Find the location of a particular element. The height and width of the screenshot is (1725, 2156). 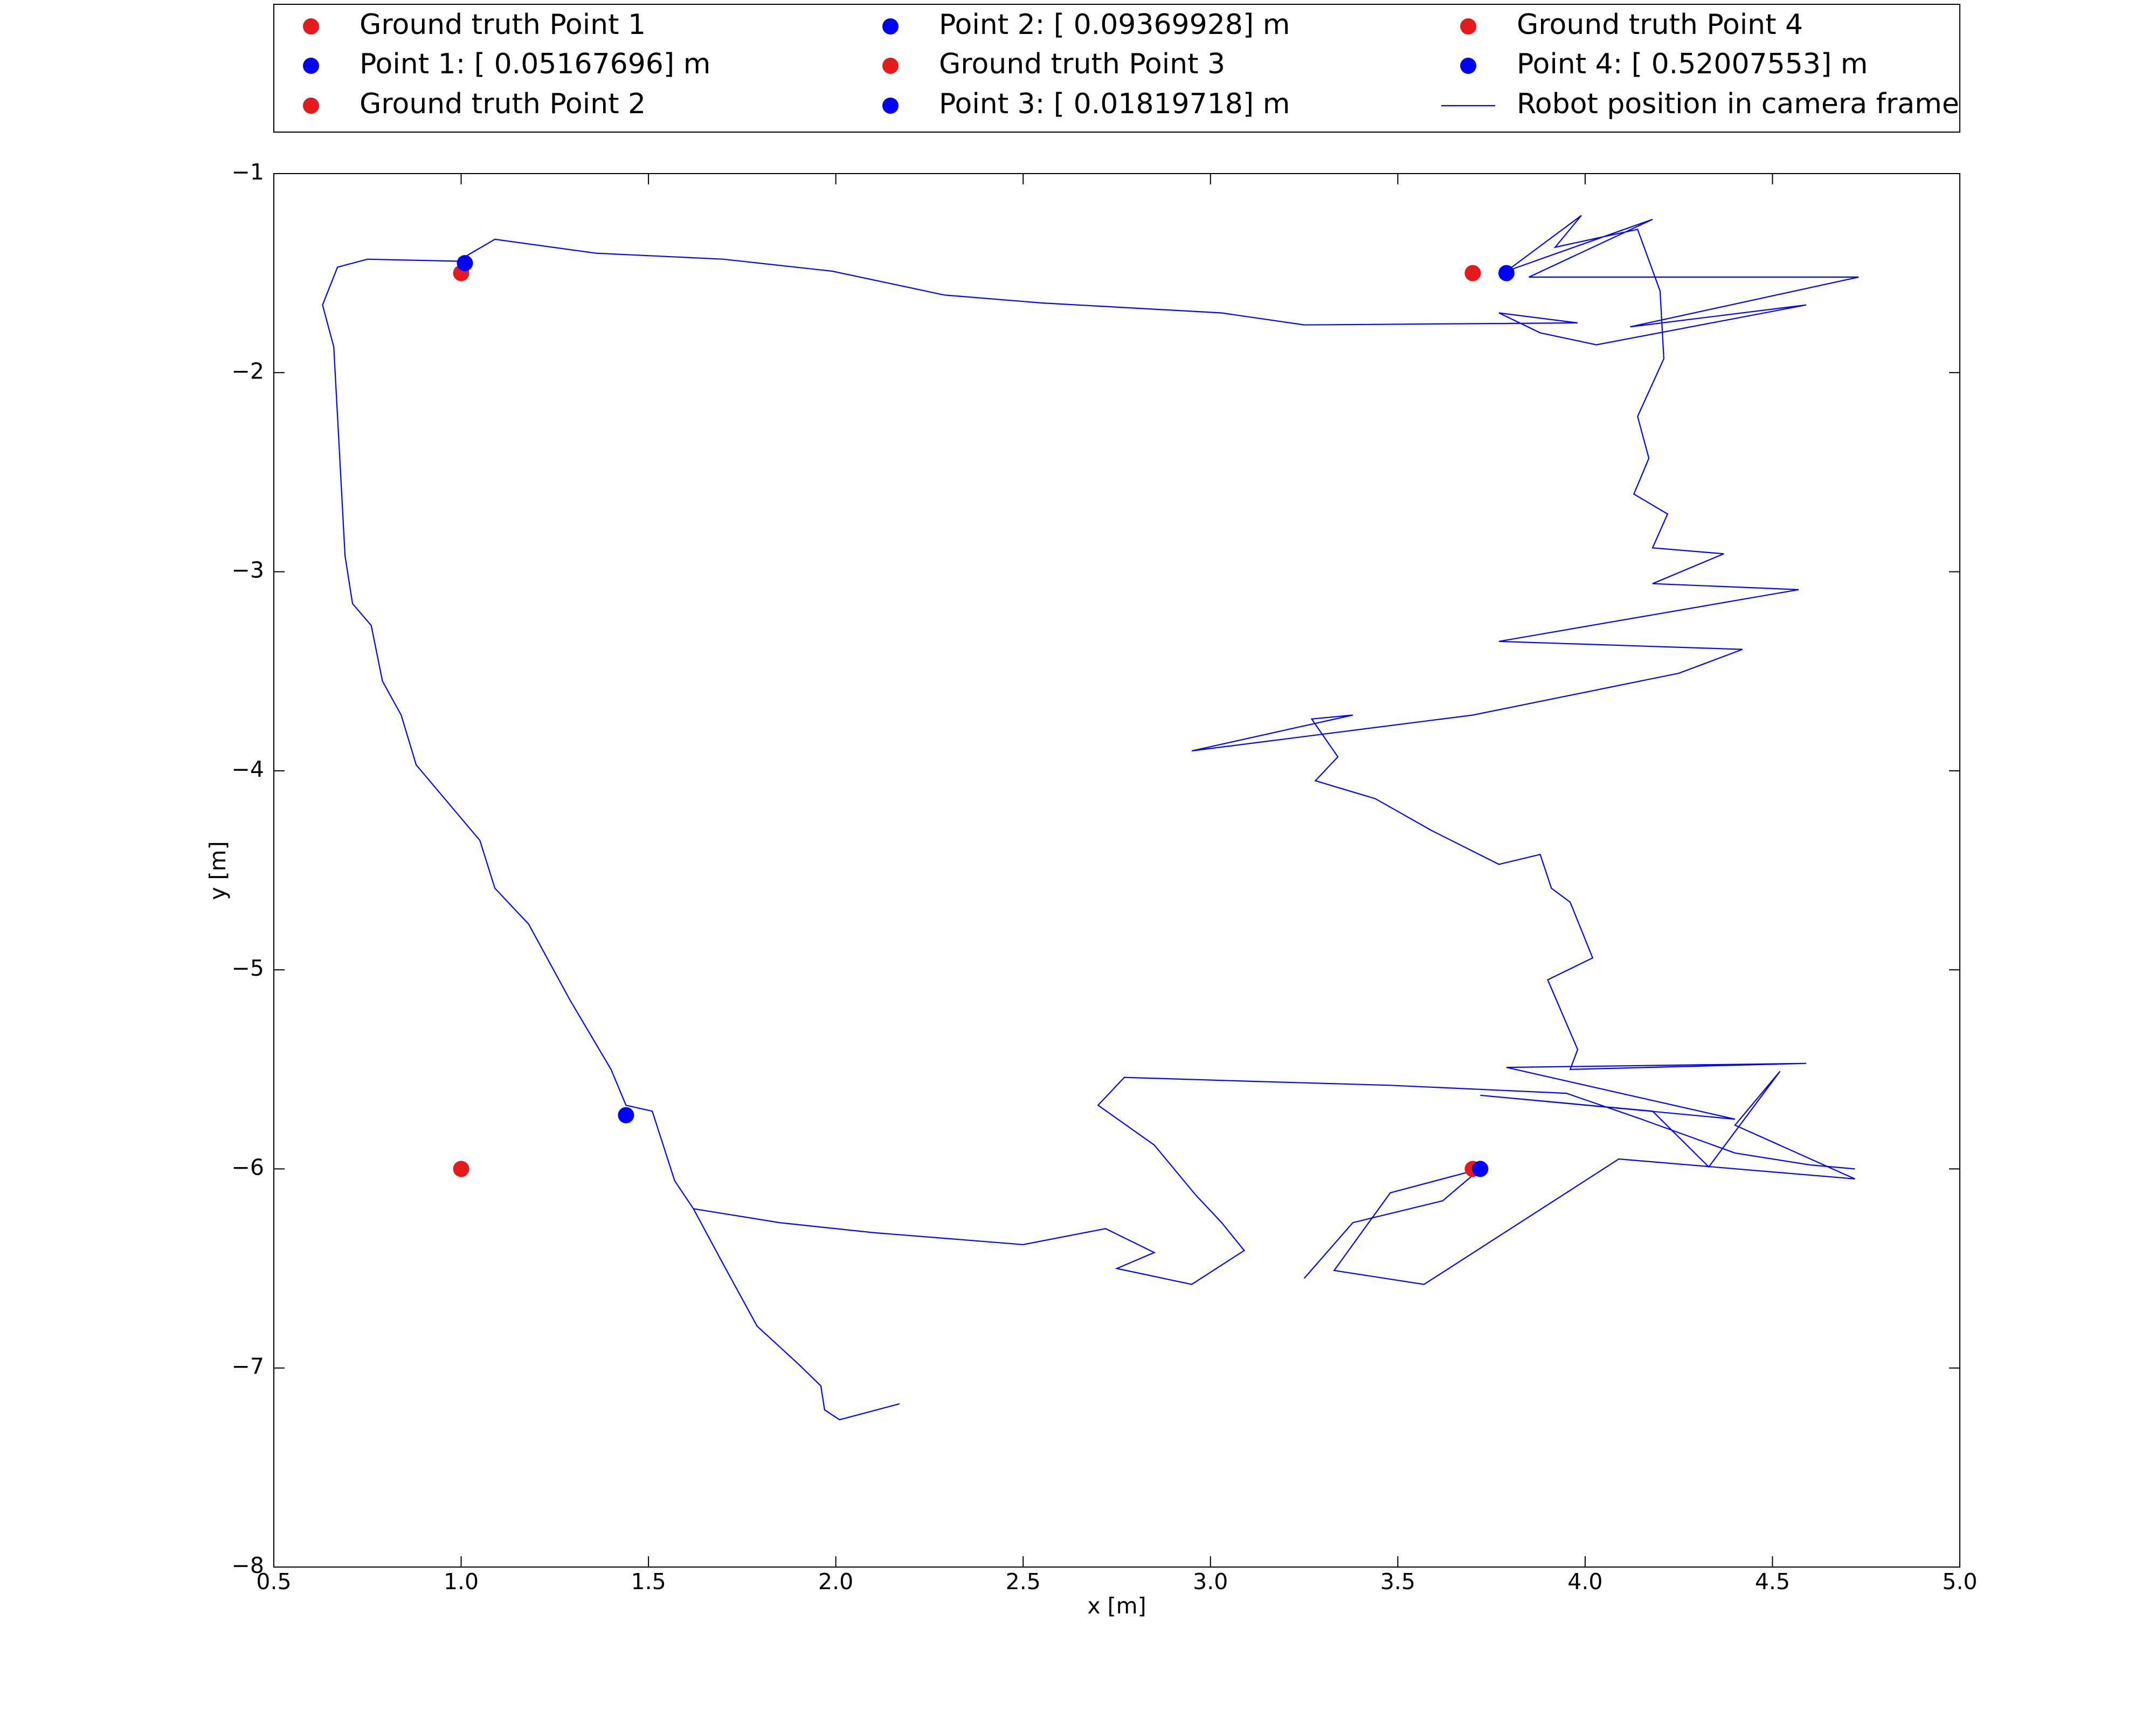

y-tick-label: −2 is located at coordinates (248, 371).